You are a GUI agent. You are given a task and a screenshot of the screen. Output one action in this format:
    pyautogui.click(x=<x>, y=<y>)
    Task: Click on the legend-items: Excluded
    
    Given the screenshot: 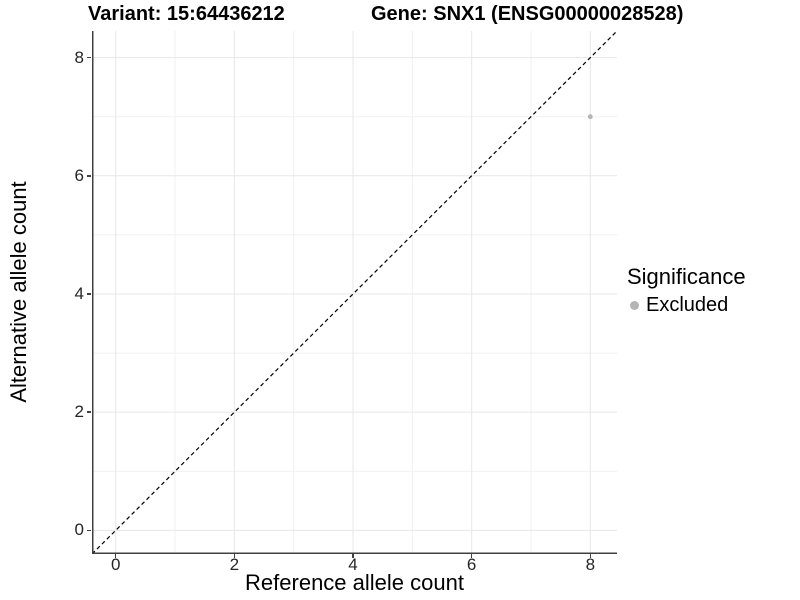 What is the action you would take?
    pyautogui.click(x=686, y=305)
    